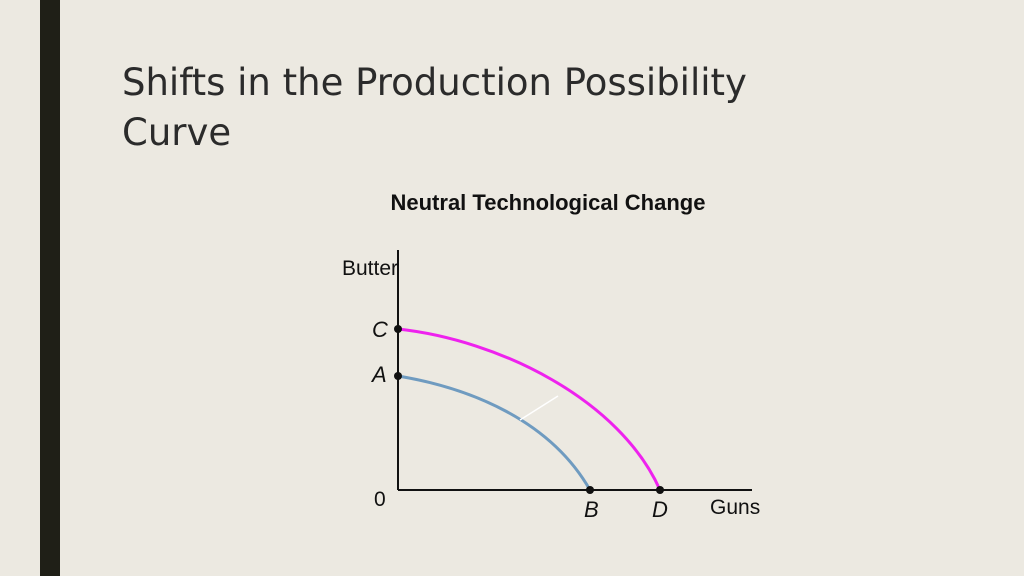 Image resolution: width=1024 pixels, height=576 pixels. I want to click on point-a-marker, so click(398, 376).